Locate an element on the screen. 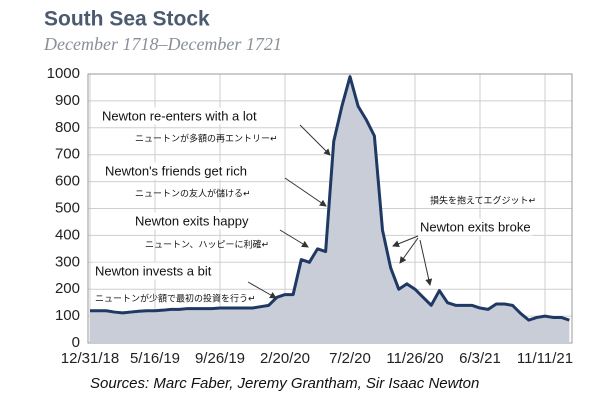 This screenshot has width=600, height=413. chart-title: South Sea Stock is located at coordinates (127, 19).